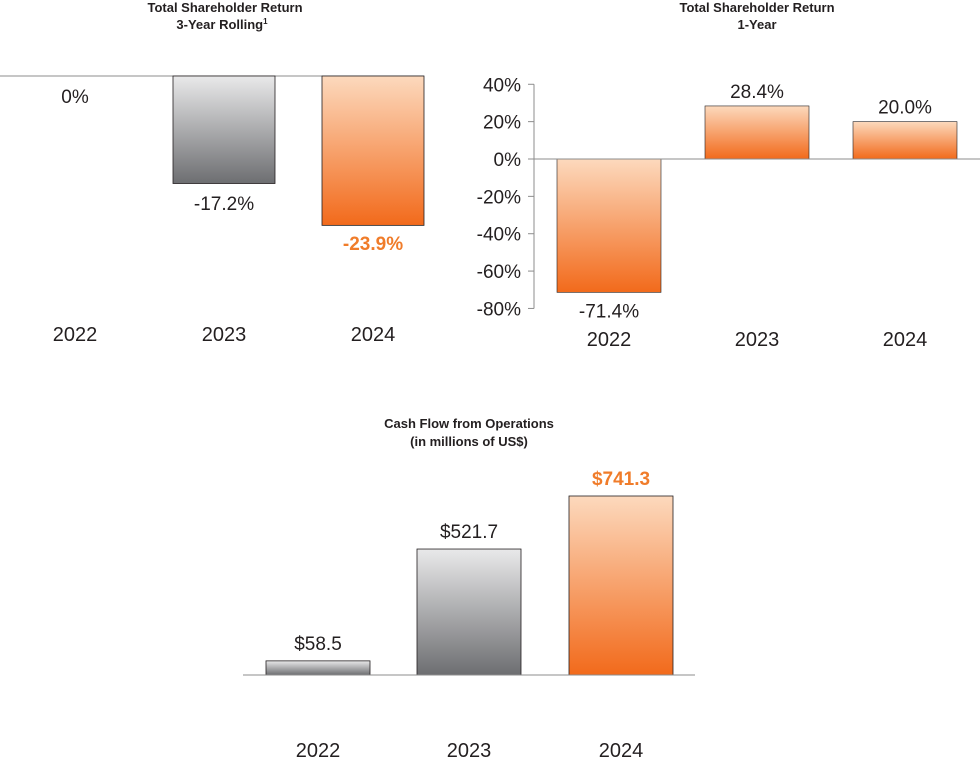 This screenshot has width=980, height=767. Describe the element at coordinates (621, 585) in the screenshot. I see `chart3-bar-2024` at that location.